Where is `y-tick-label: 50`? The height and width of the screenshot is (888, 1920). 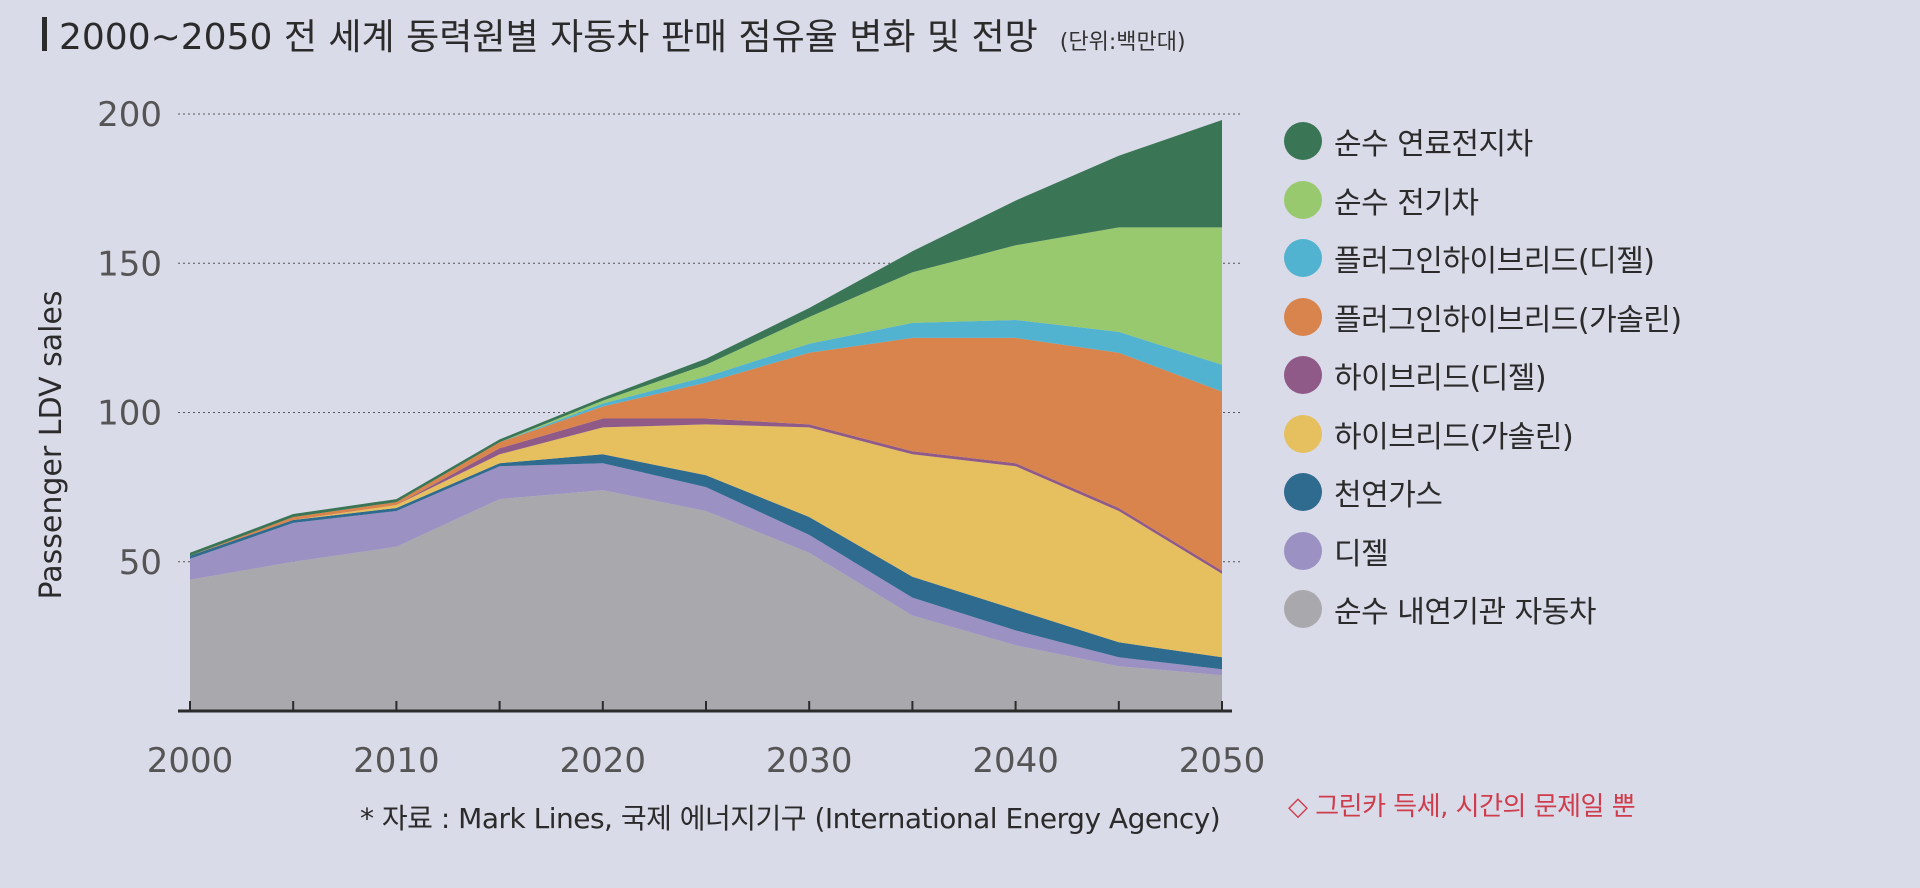
y-tick-label: 50 is located at coordinates (140, 563).